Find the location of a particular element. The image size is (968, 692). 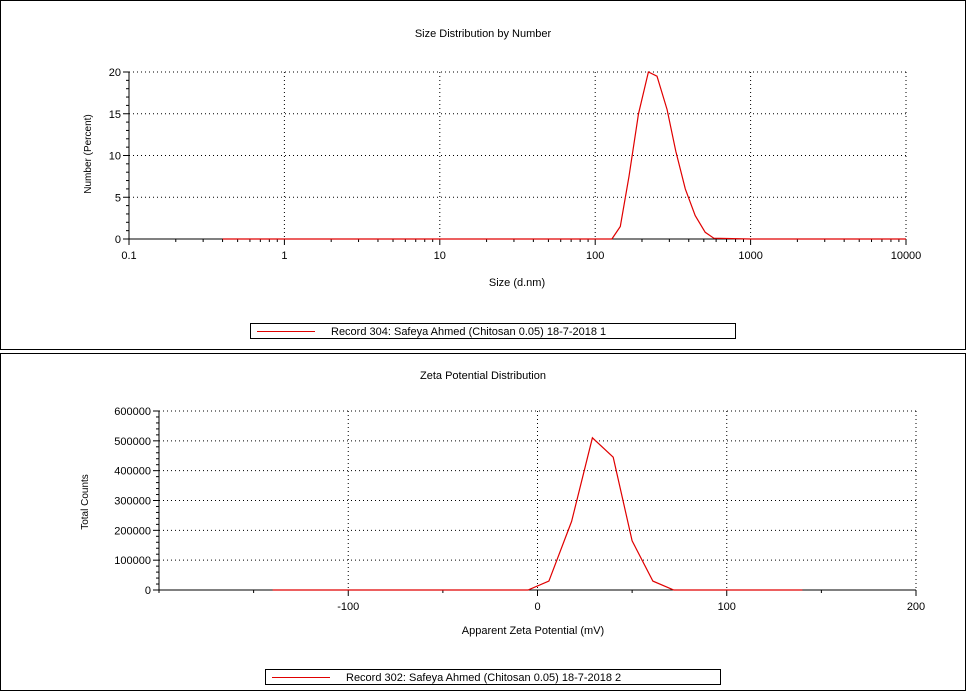

y-tick-label: 500000 is located at coordinates (132, 442).